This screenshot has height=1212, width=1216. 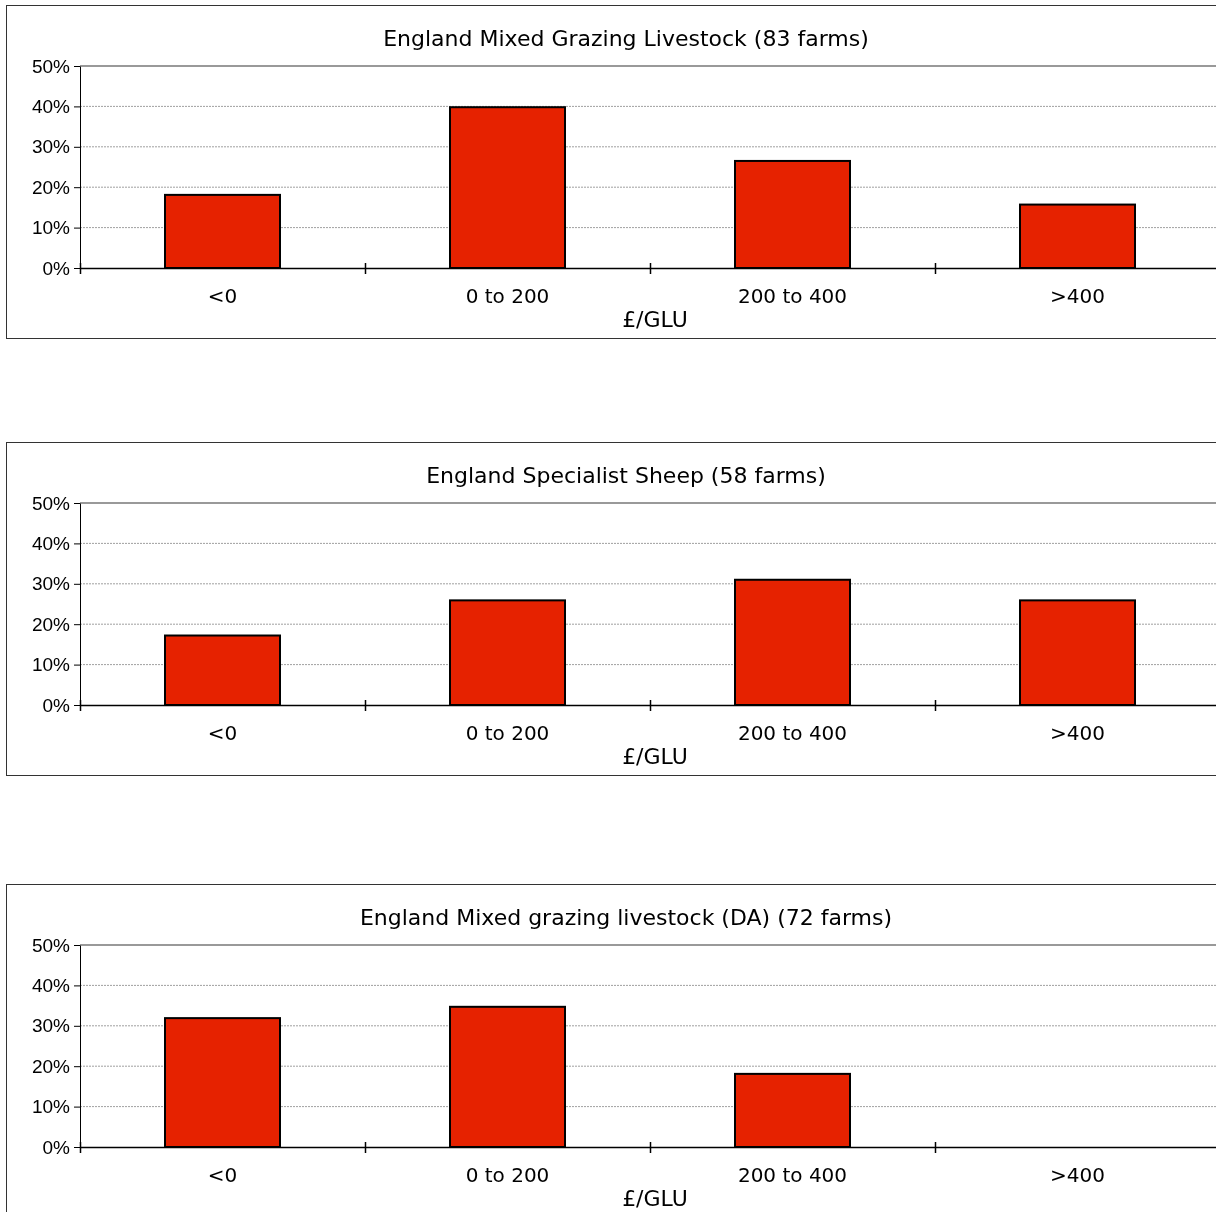 What do you see at coordinates (626, 917) in the screenshot?
I see `chart-title: England Mixed grazing livestock (DA) (72 farms)` at bounding box center [626, 917].